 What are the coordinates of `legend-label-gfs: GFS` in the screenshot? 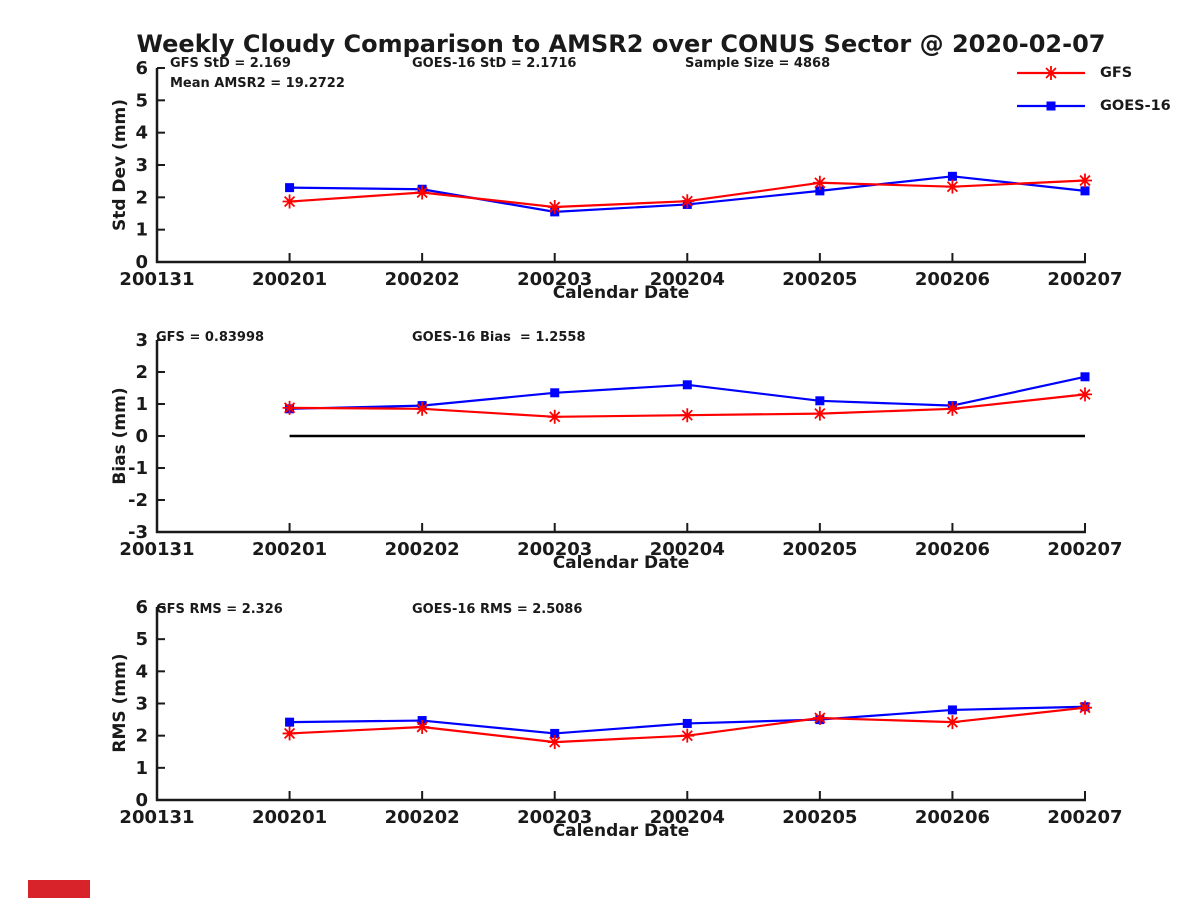 It's located at (1116, 73).